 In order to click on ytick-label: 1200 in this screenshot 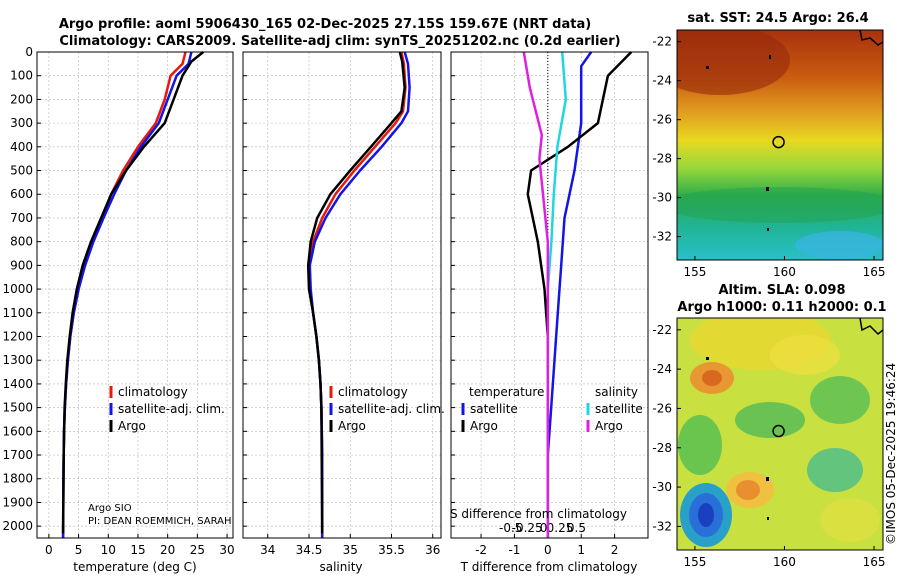, I will do `click(17, 336)`.